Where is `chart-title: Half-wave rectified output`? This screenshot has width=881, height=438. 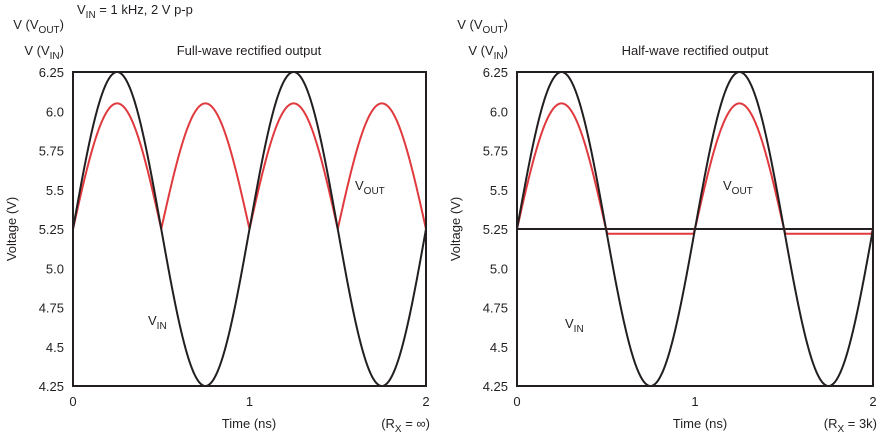
chart-title: Half-wave rectified output is located at coordinates (695, 50).